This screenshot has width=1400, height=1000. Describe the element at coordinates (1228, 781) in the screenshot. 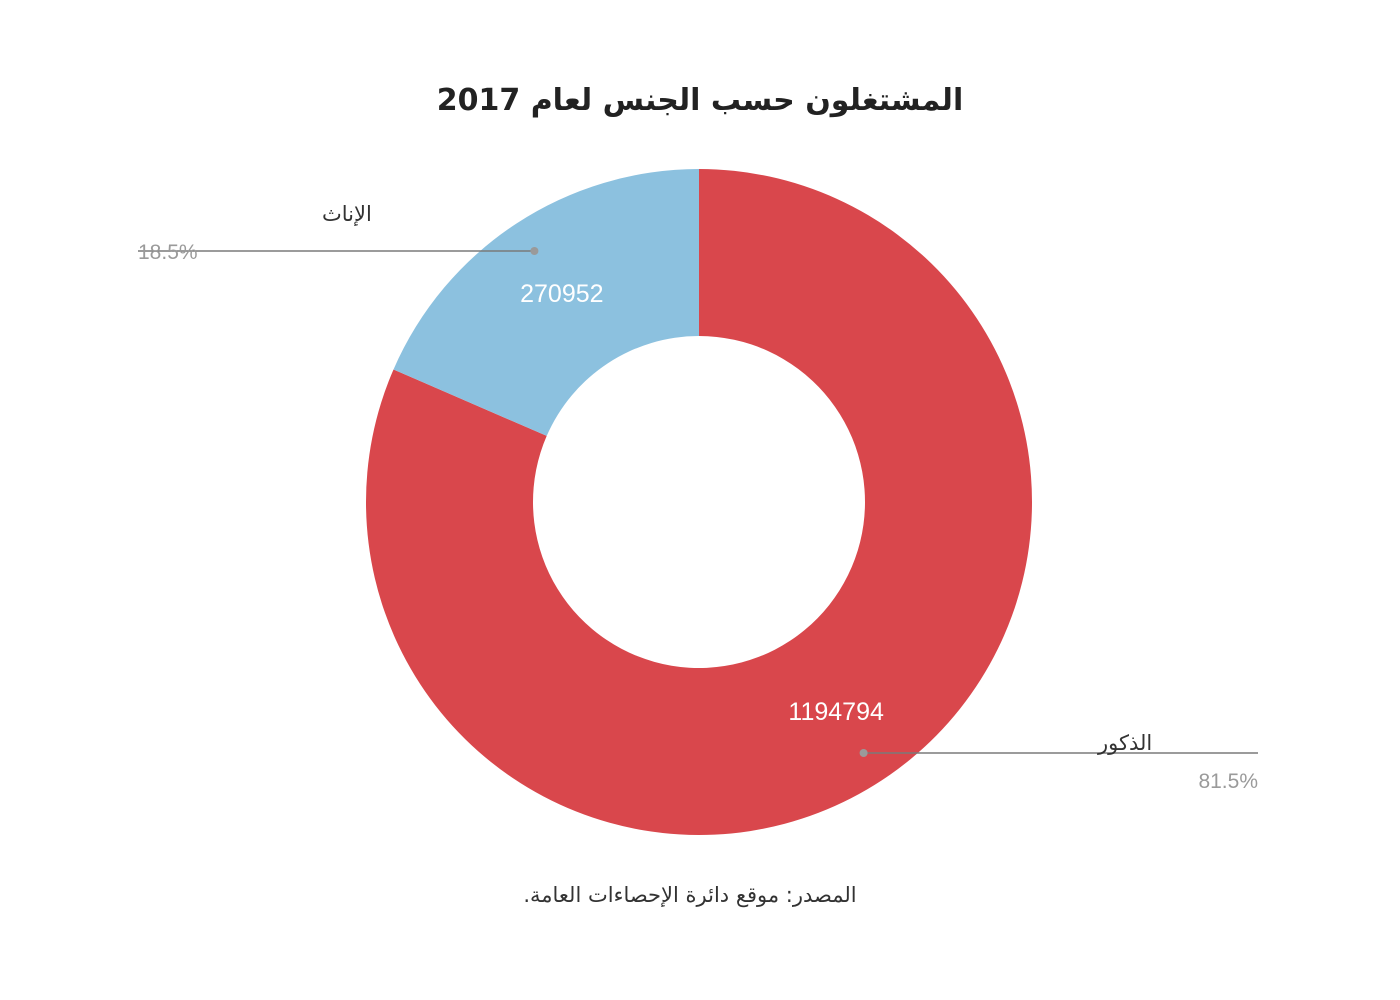

I see `slice-percent-label-0: 81.5%` at that location.